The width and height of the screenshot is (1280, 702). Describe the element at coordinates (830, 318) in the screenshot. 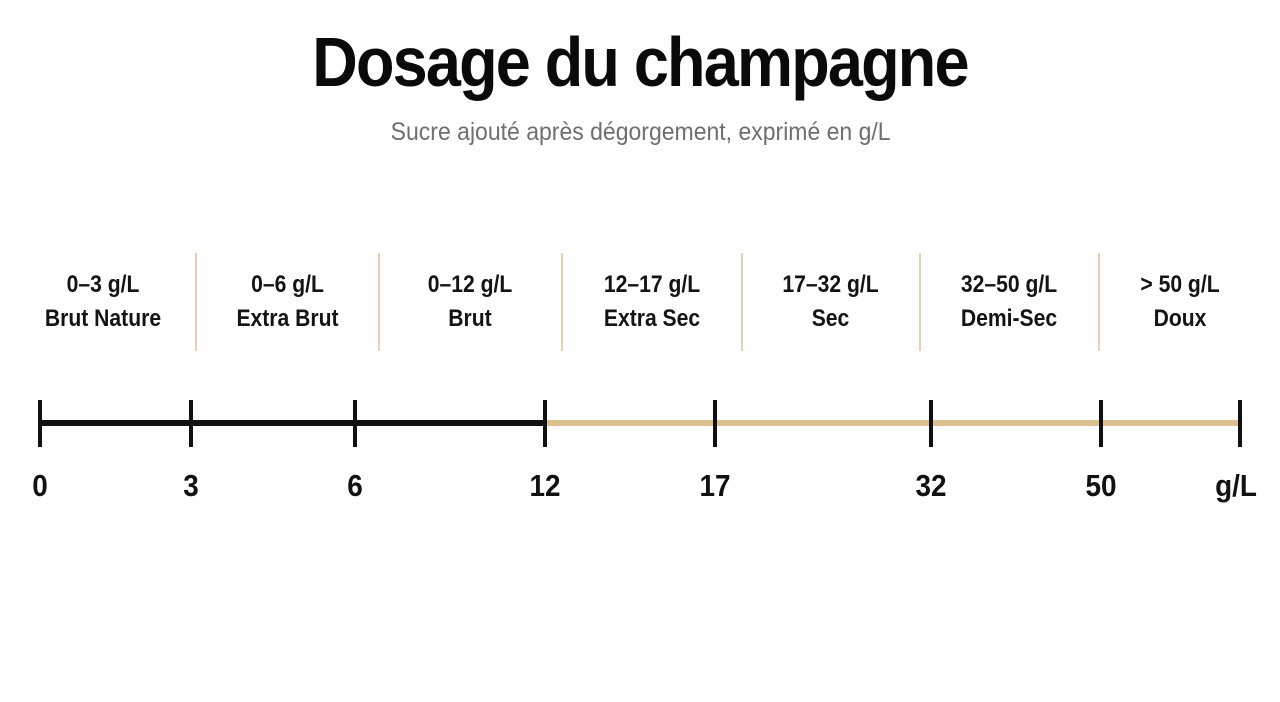

I see `category-name: Sec` at that location.